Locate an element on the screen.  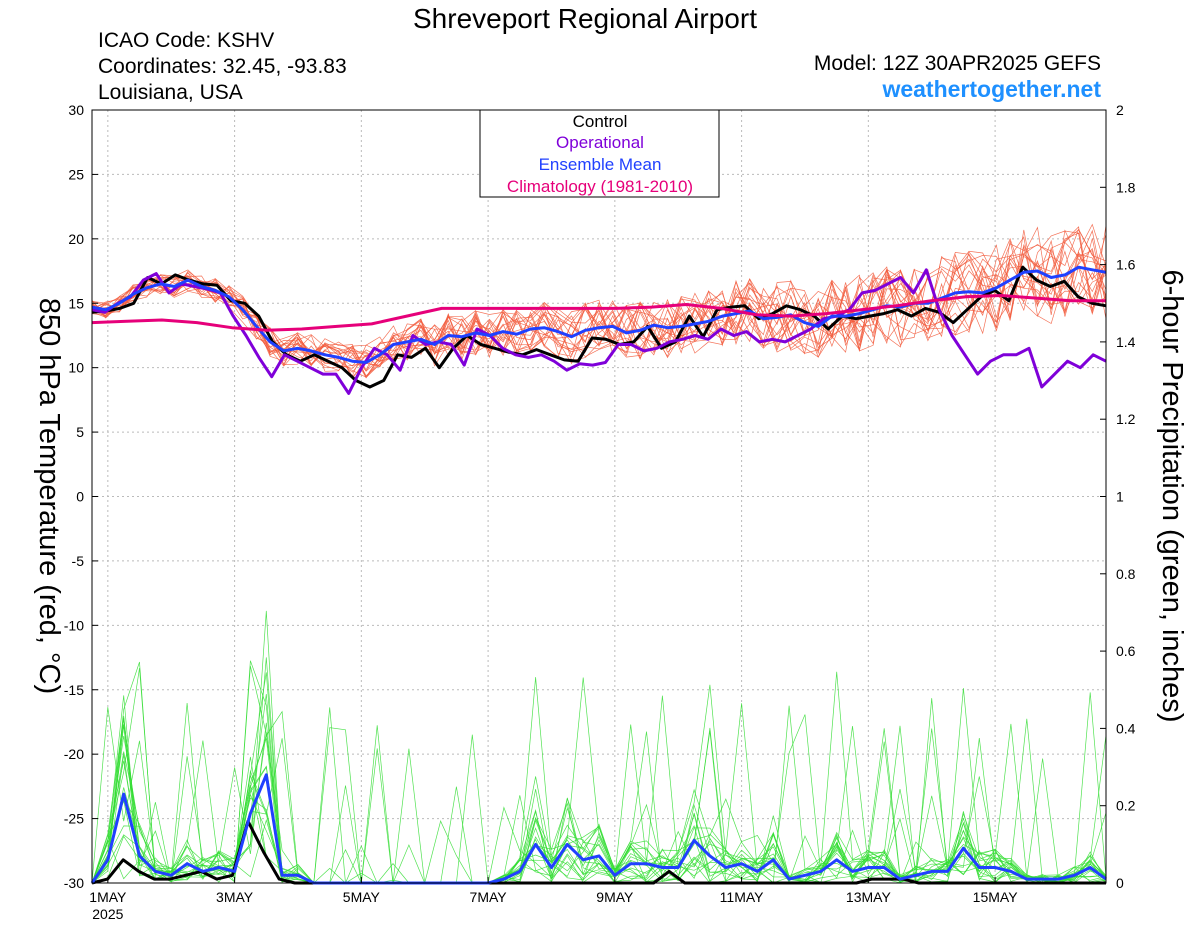
legend-box is located at coordinates (599, 153).